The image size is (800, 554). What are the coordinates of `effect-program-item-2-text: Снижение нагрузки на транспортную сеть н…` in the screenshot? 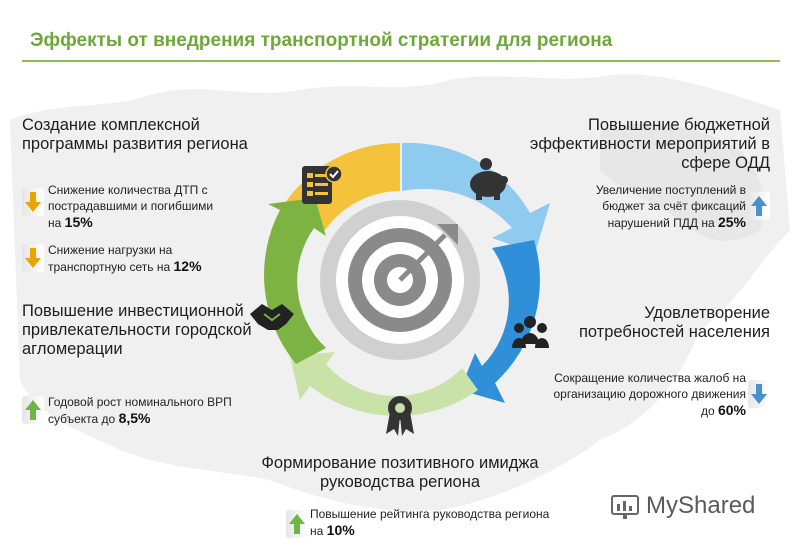 It's located at (110, 258).